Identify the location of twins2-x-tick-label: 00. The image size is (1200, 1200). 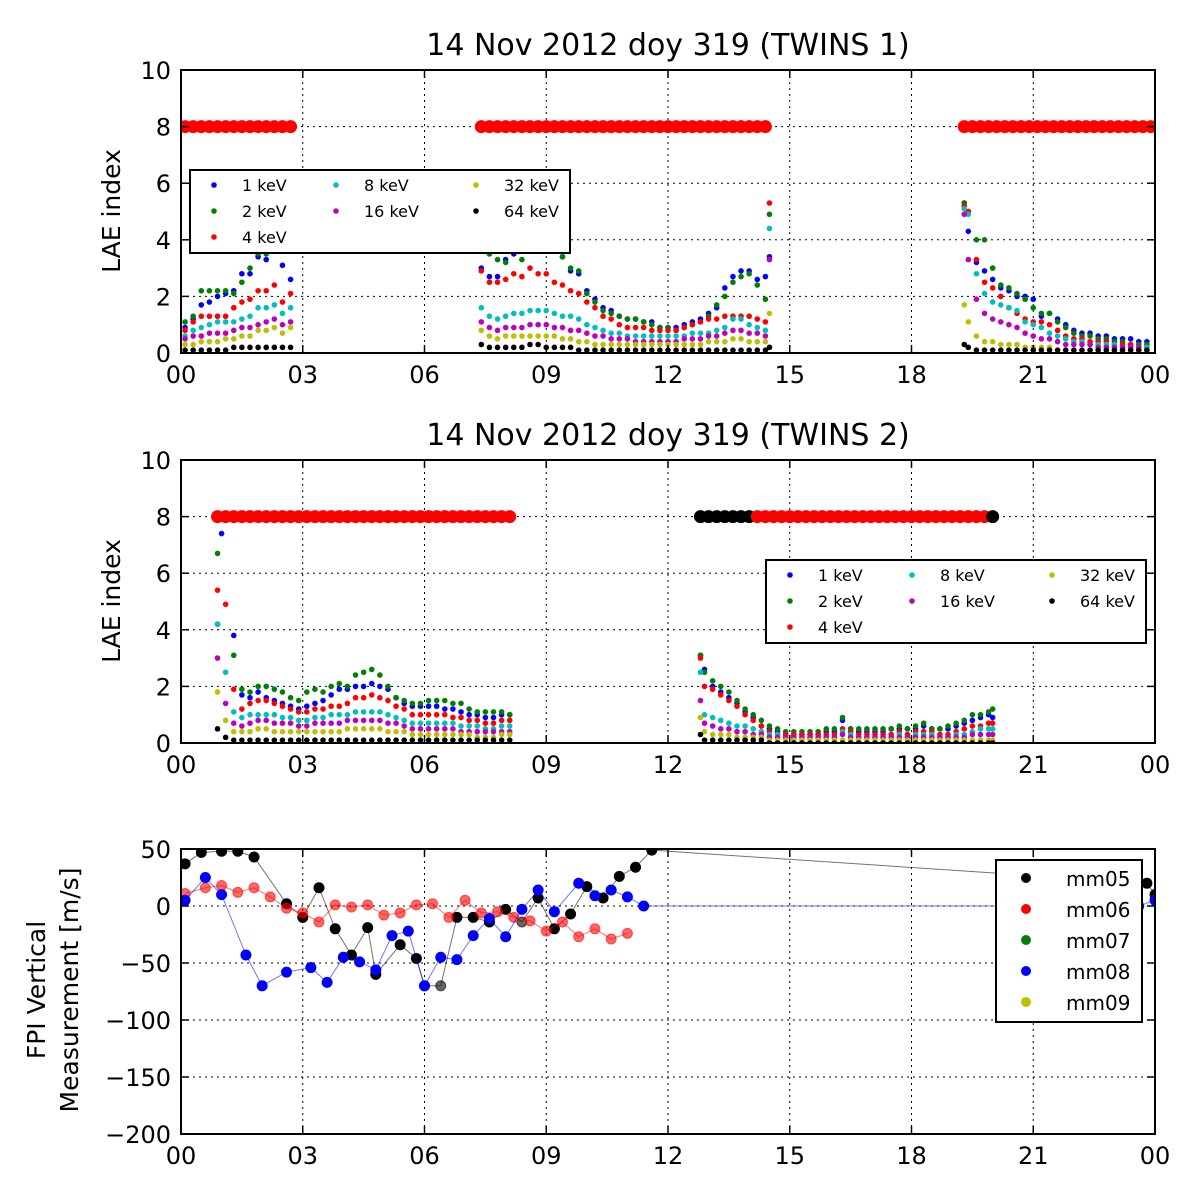
(1155, 765).